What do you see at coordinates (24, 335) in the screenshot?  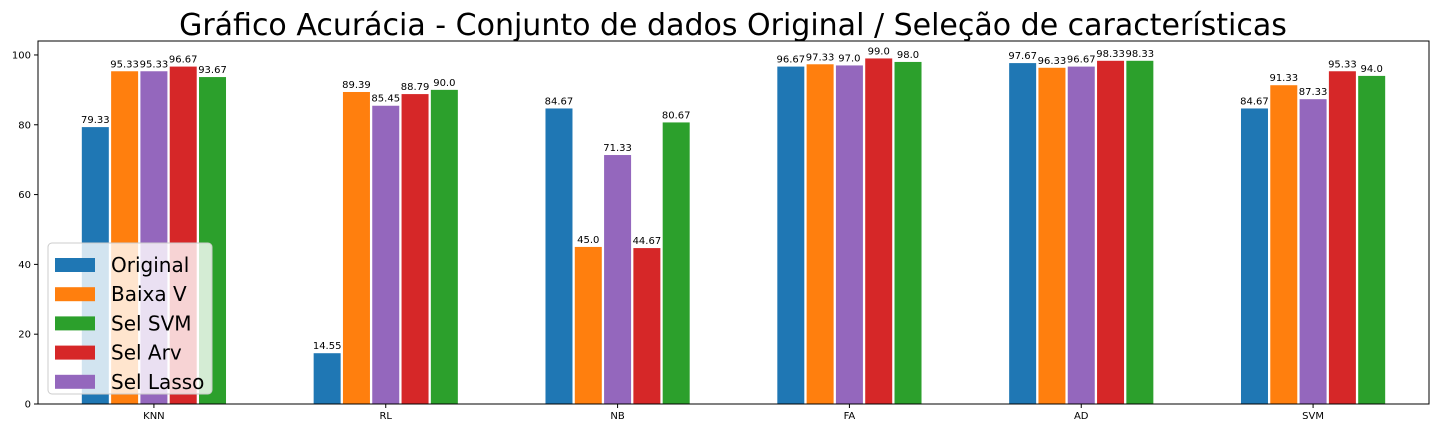 I see `y-tick-label: 20` at bounding box center [24, 335].